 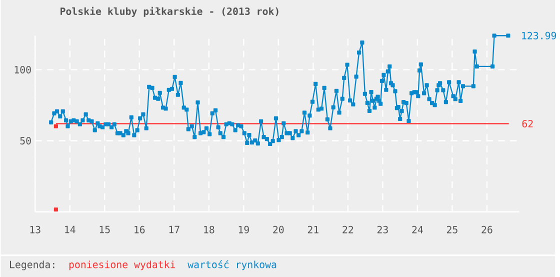 I want to click on x-tick-label: 13, so click(x=35, y=230).